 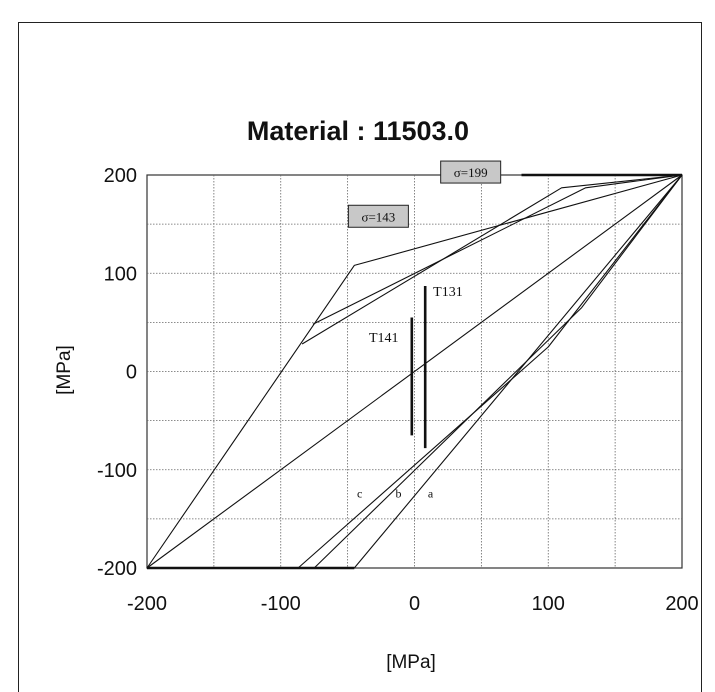 What do you see at coordinates (359, 493) in the screenshot?
I see `curve-annotation: c` at bounding box center [359, 493].